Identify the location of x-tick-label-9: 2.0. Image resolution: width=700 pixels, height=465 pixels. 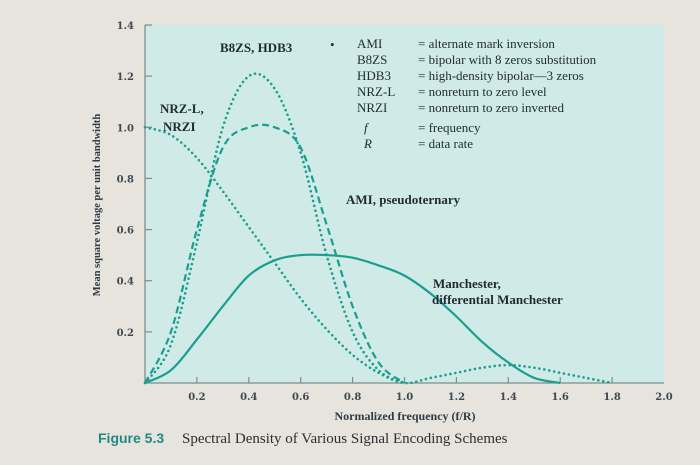
(663, 397).